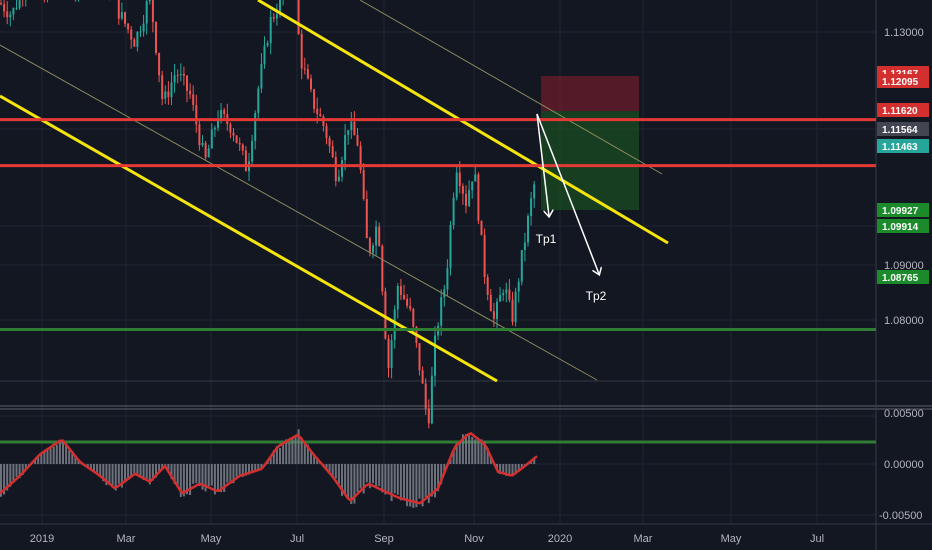  What do you see at coordinates (731, 539) in the screenshot?
I see `date-tick-8: May` at bounding box center [731, 539].